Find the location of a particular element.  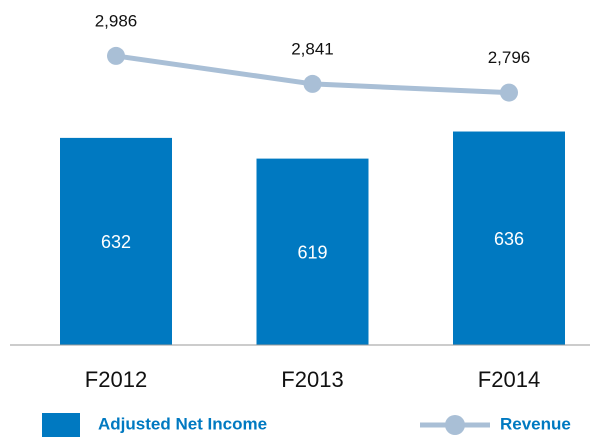

x-tick-label: F2012 is located at coordinates (116, 379).